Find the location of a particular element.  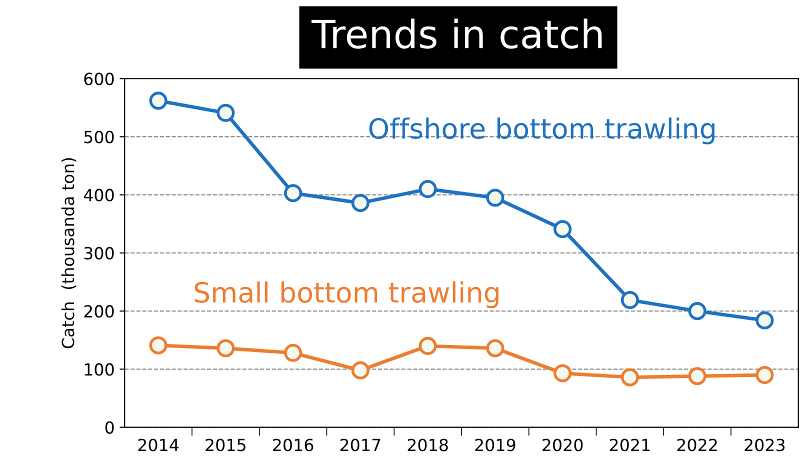

x-tick-label: 2020 is located at coordinates (562, 445).